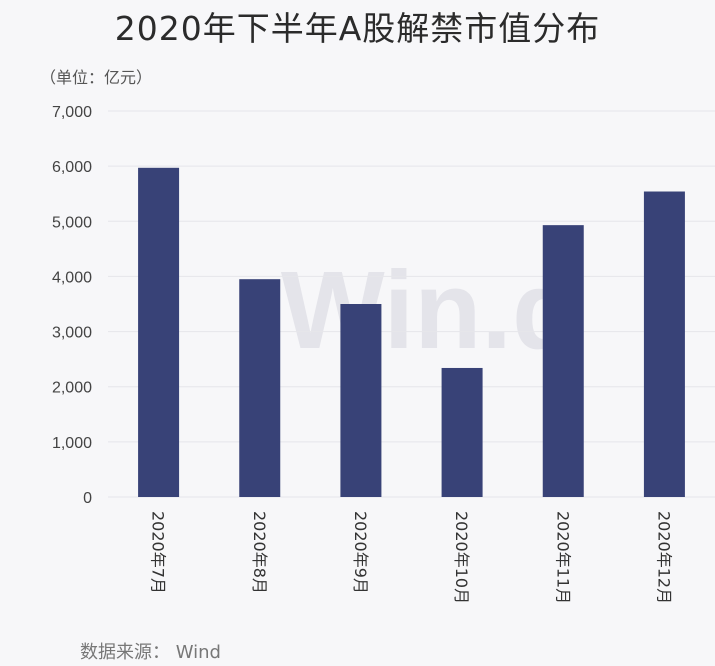 Image resolution: width=715 pixels, height=666 pixels. Describe the element at coordinates (72, 112) in the screenshot. I see `y-tick-label: 7,000` at that location.